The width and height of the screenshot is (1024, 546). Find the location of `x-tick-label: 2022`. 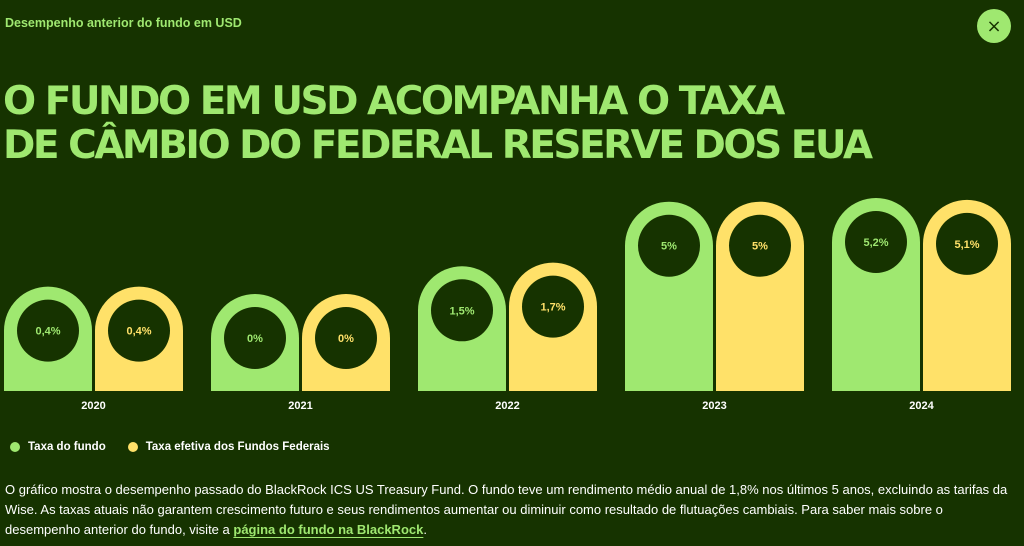

x-tick-label: 2022 is located at coordinates (507, 406).